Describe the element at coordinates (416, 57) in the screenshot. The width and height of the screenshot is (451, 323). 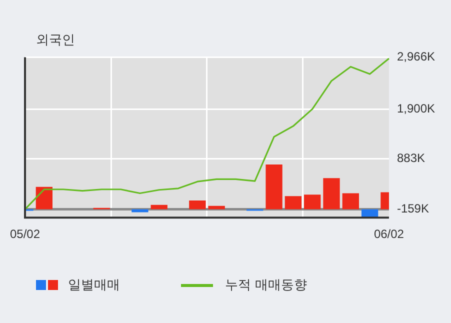
I see `y-tick-label: 2,966K` at that location.